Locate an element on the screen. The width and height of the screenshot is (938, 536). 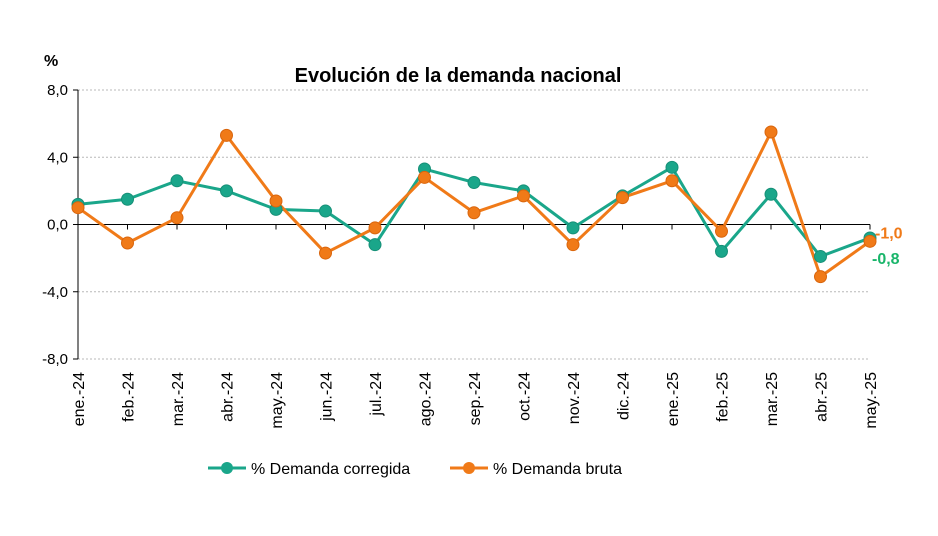
y-axis-unit-label: % is located at coordinates (51, 61).